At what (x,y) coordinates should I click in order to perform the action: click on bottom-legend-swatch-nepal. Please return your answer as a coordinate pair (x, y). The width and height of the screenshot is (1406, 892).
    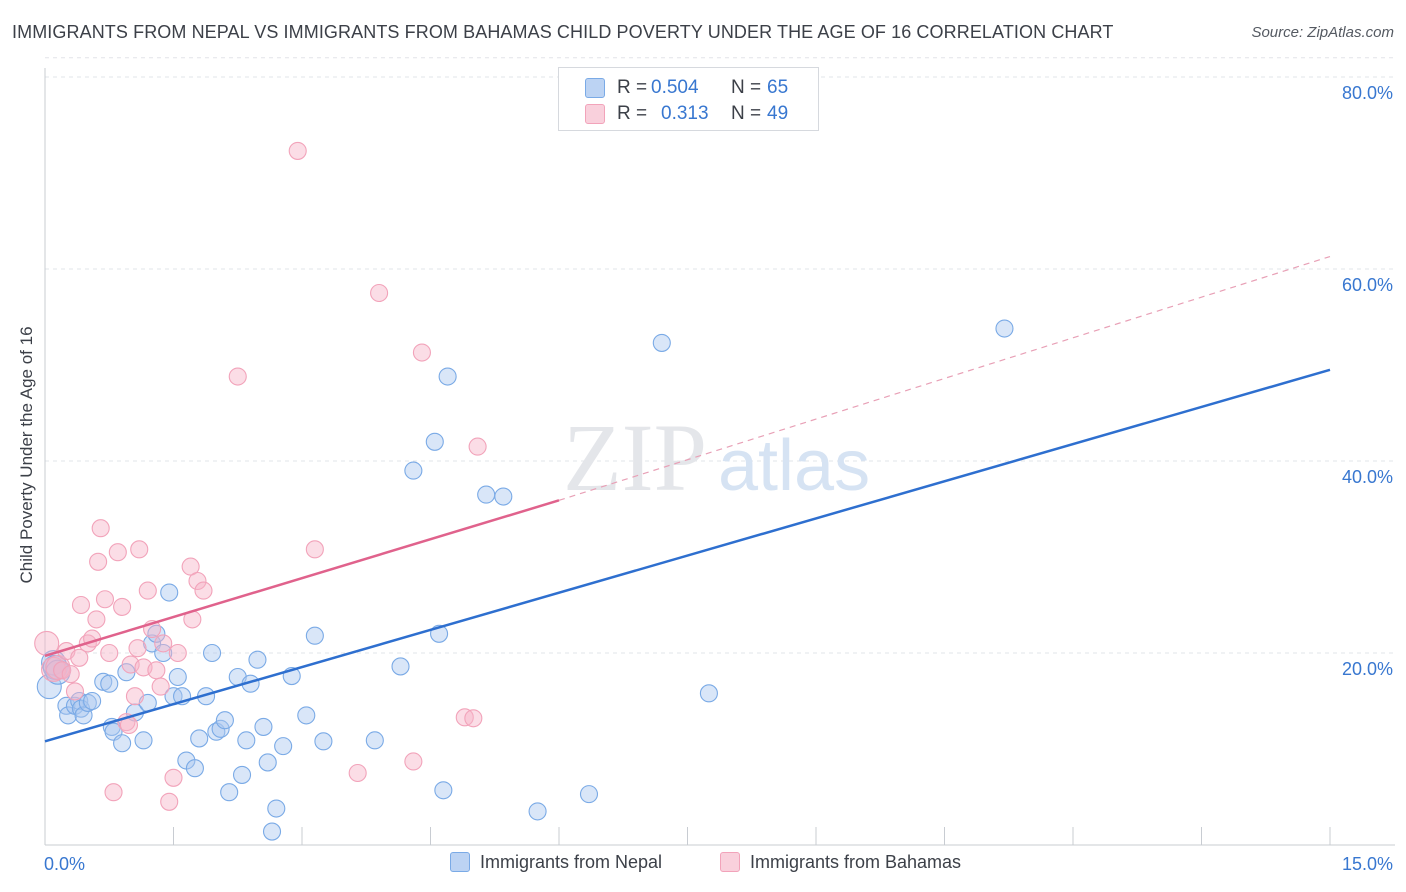
    Looking at the image, I should click on (460, 862).